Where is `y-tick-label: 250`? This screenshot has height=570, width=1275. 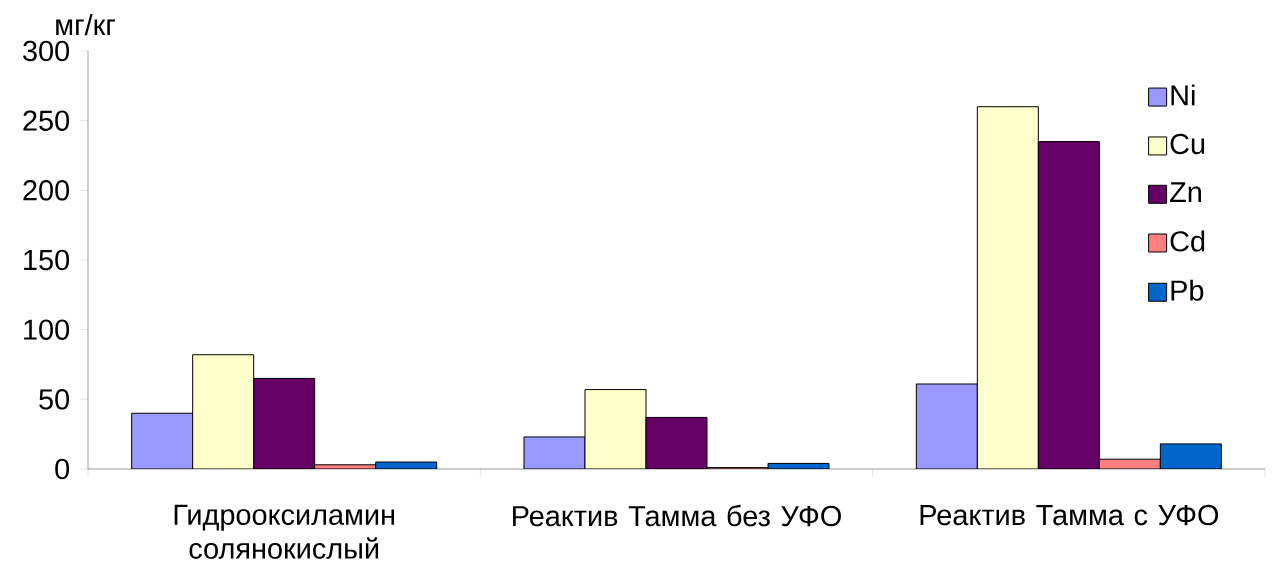
y-tick-label: 250 is located at coordinates (46, 120).